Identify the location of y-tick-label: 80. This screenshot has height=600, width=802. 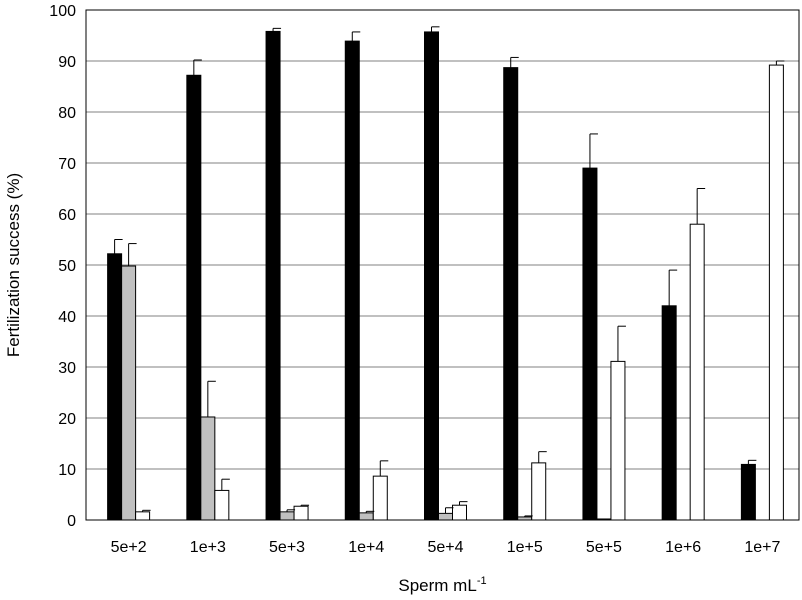
(67, 113).